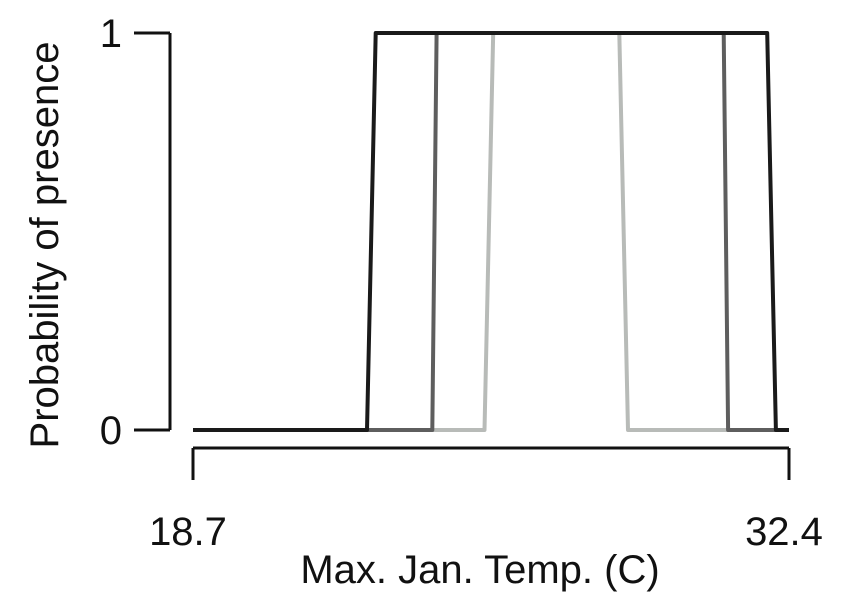 This screenshot has width=850, height=592. Describe the element at coordinates (111, 34) in the screenshot. I see `y-tick-label-1: 1` at that location.